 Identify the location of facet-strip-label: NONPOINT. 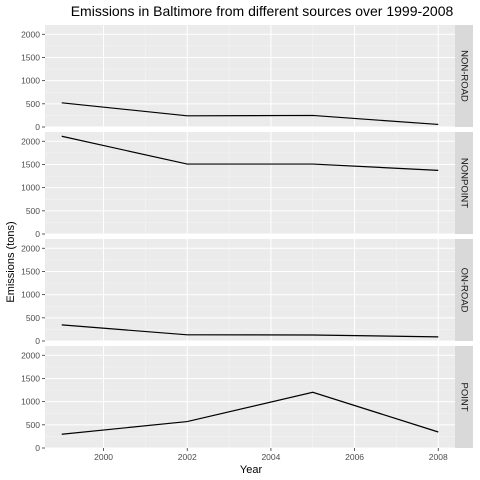
(463, 183).